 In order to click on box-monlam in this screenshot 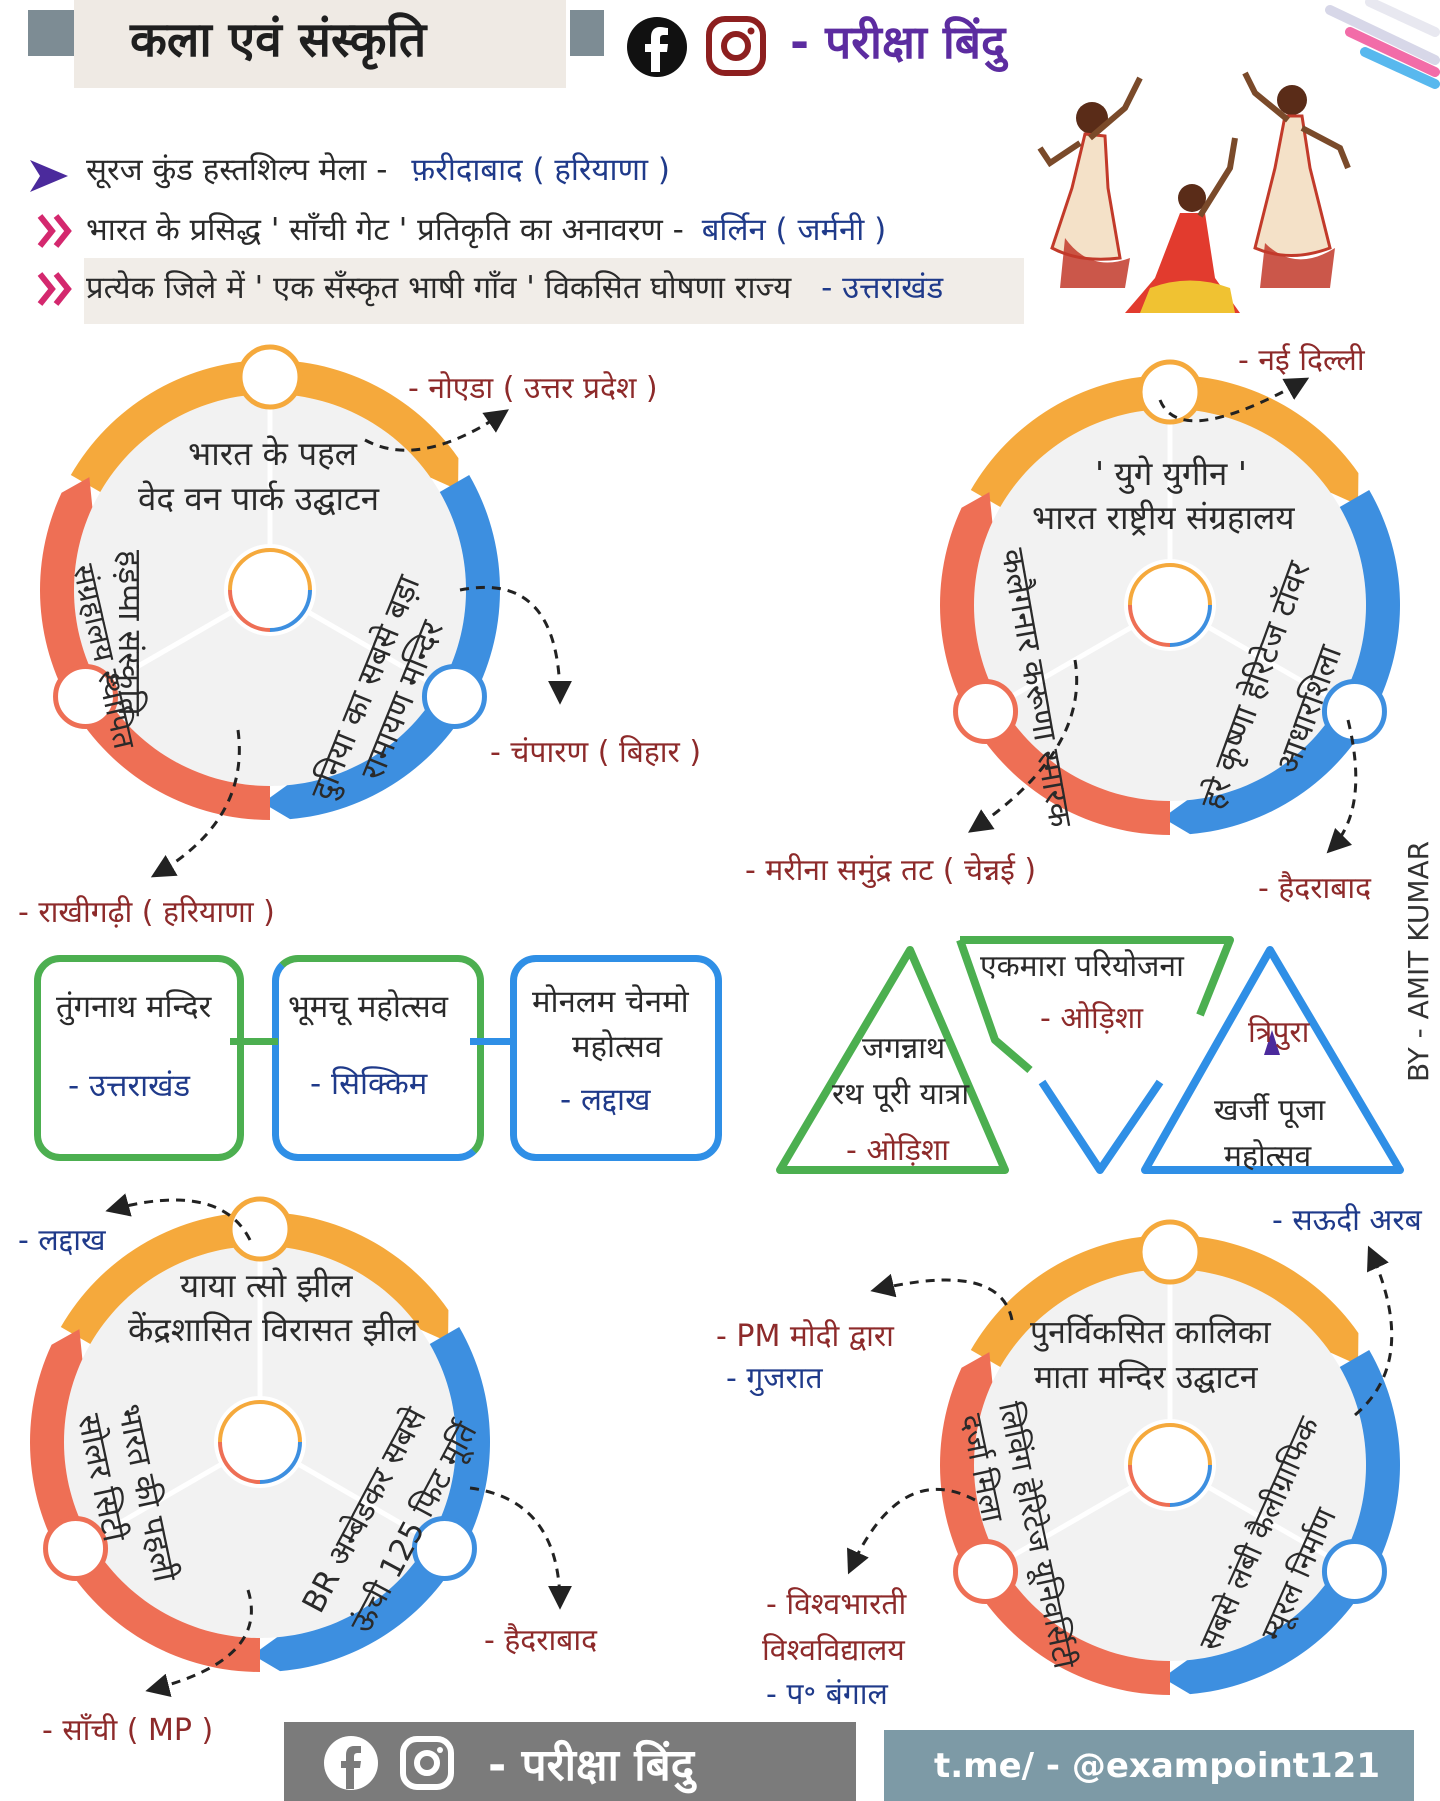, I will do `click(616, 1058)`.